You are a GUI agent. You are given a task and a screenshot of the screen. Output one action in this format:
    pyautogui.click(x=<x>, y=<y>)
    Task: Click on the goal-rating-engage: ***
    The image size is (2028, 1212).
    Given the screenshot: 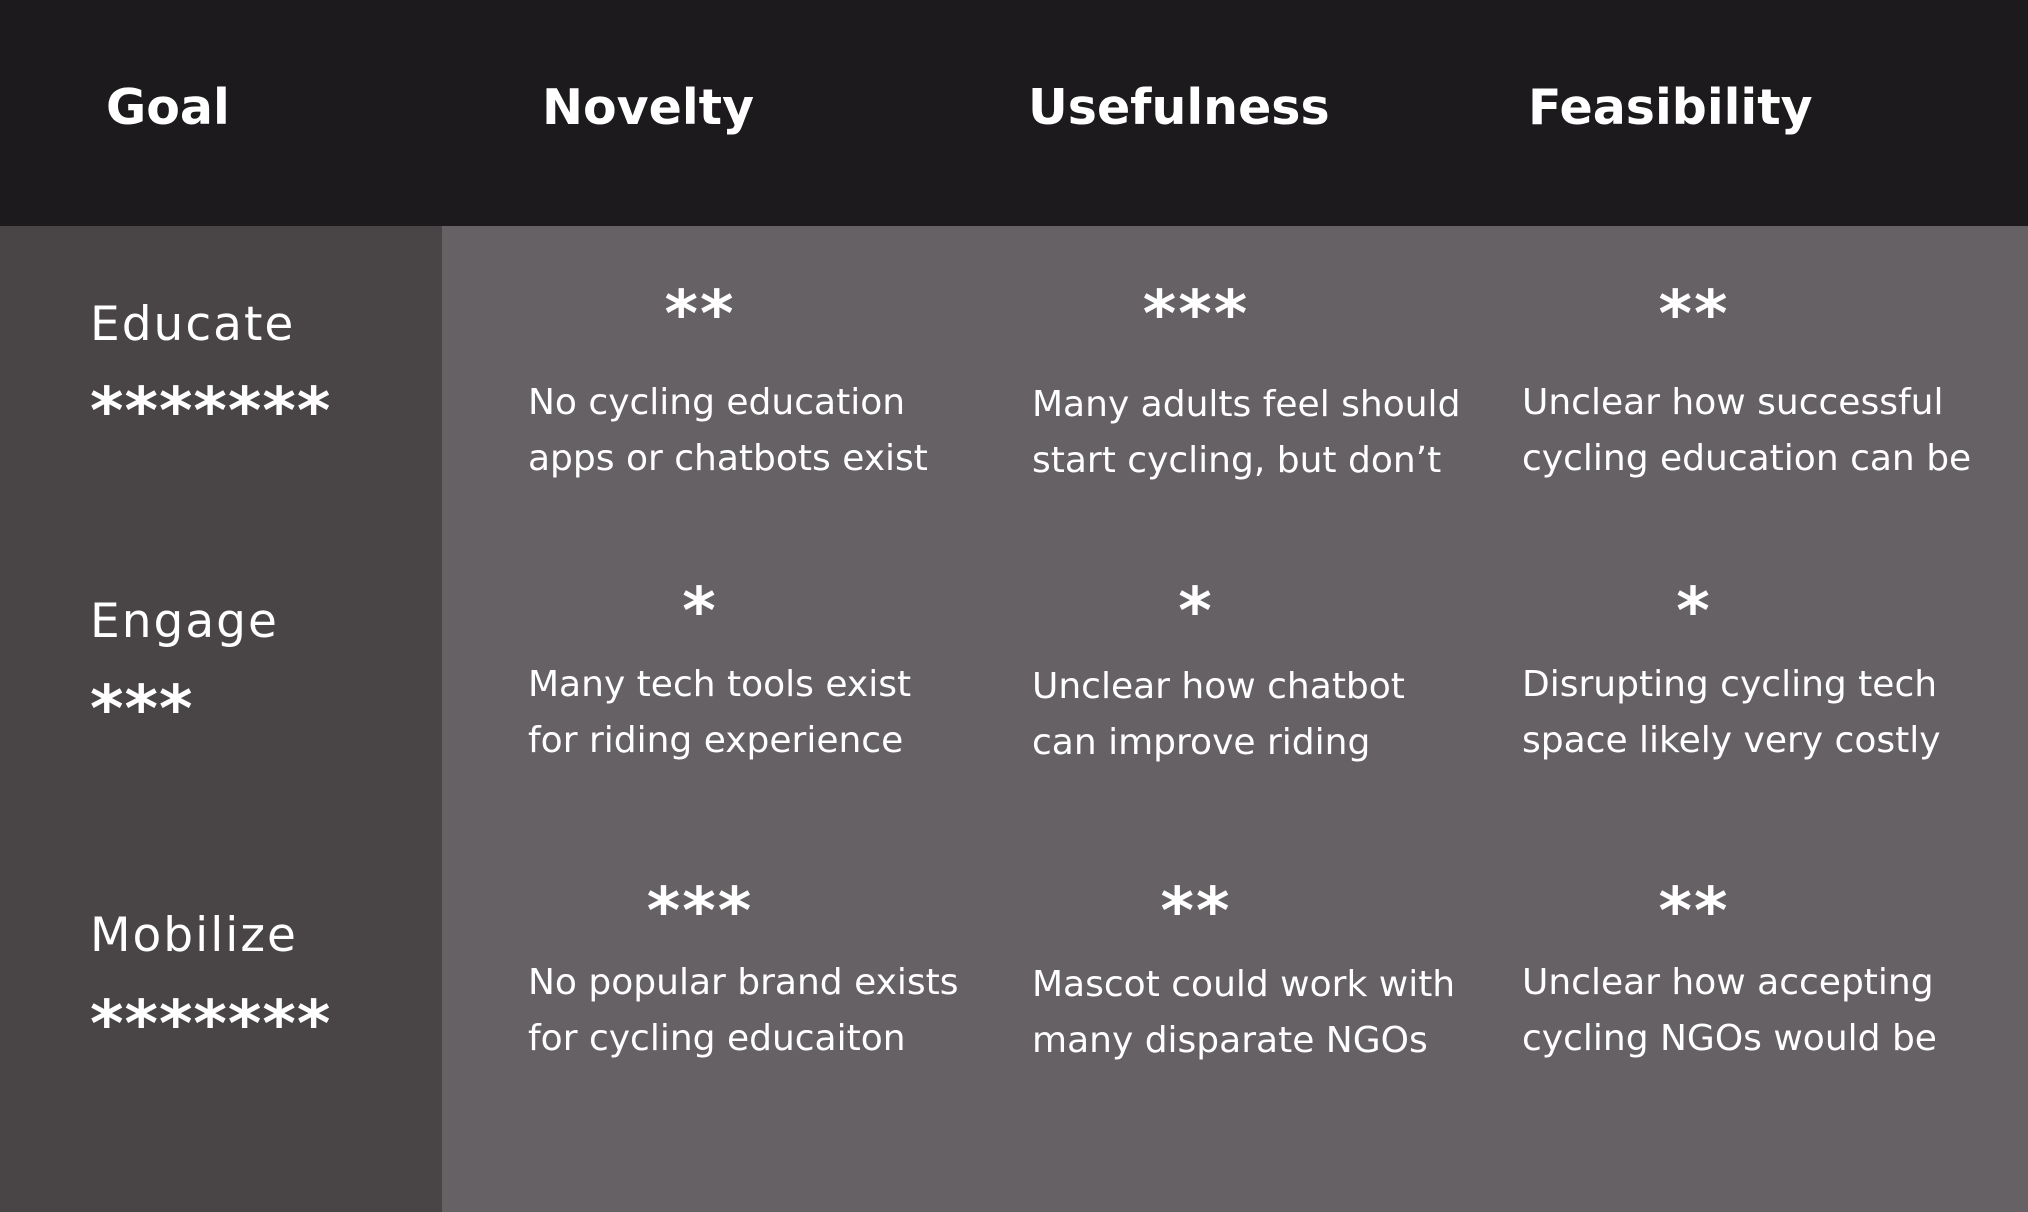 What is the action you would take?
    pyautogui.click(x=142, y=710)
    